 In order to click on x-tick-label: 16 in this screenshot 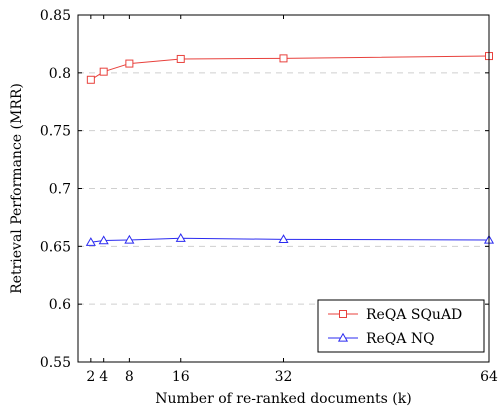, I will do `click(181, 377)`.